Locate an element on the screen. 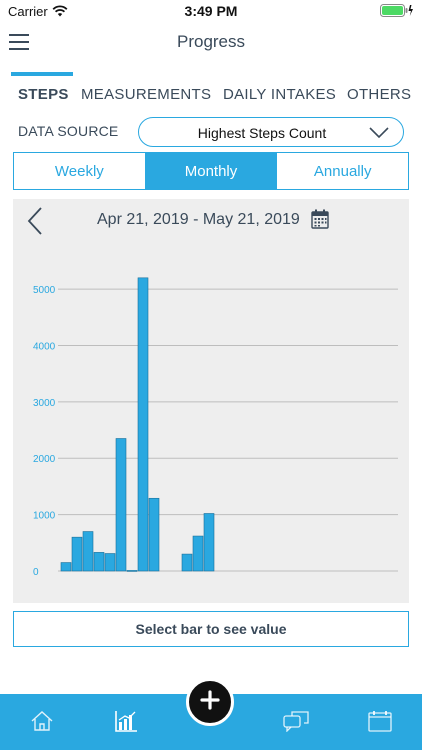 The image size is (422, 750). chevron-down-icon is located at coordinates (379, 135).